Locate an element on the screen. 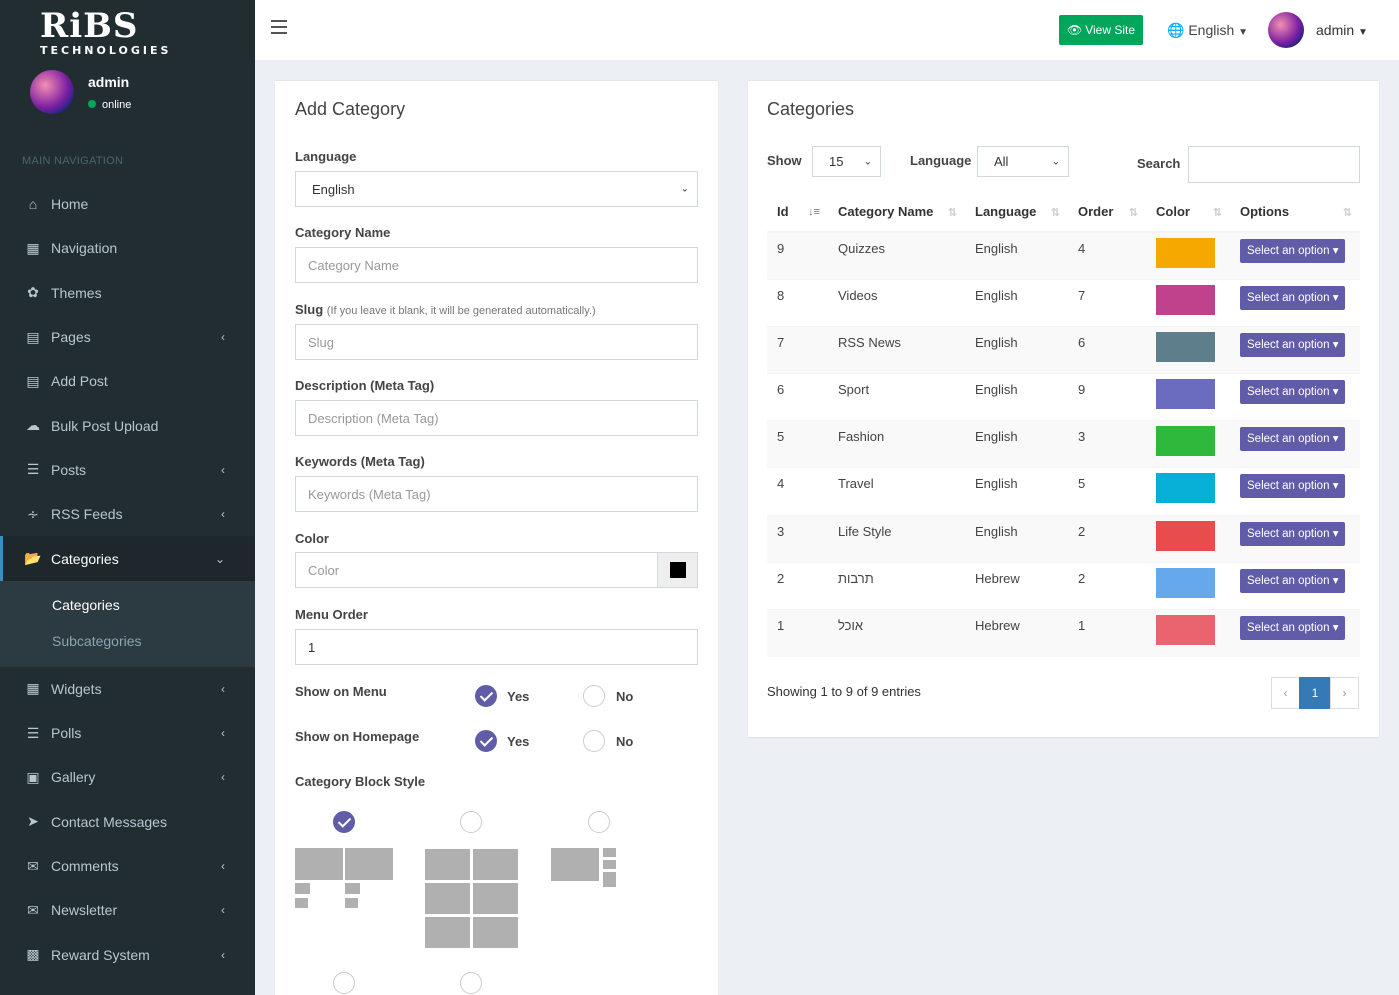 The width and height of the screenshot is (1399, 995). submenu-item-categories: Categories is located at coordinates (86, 604).